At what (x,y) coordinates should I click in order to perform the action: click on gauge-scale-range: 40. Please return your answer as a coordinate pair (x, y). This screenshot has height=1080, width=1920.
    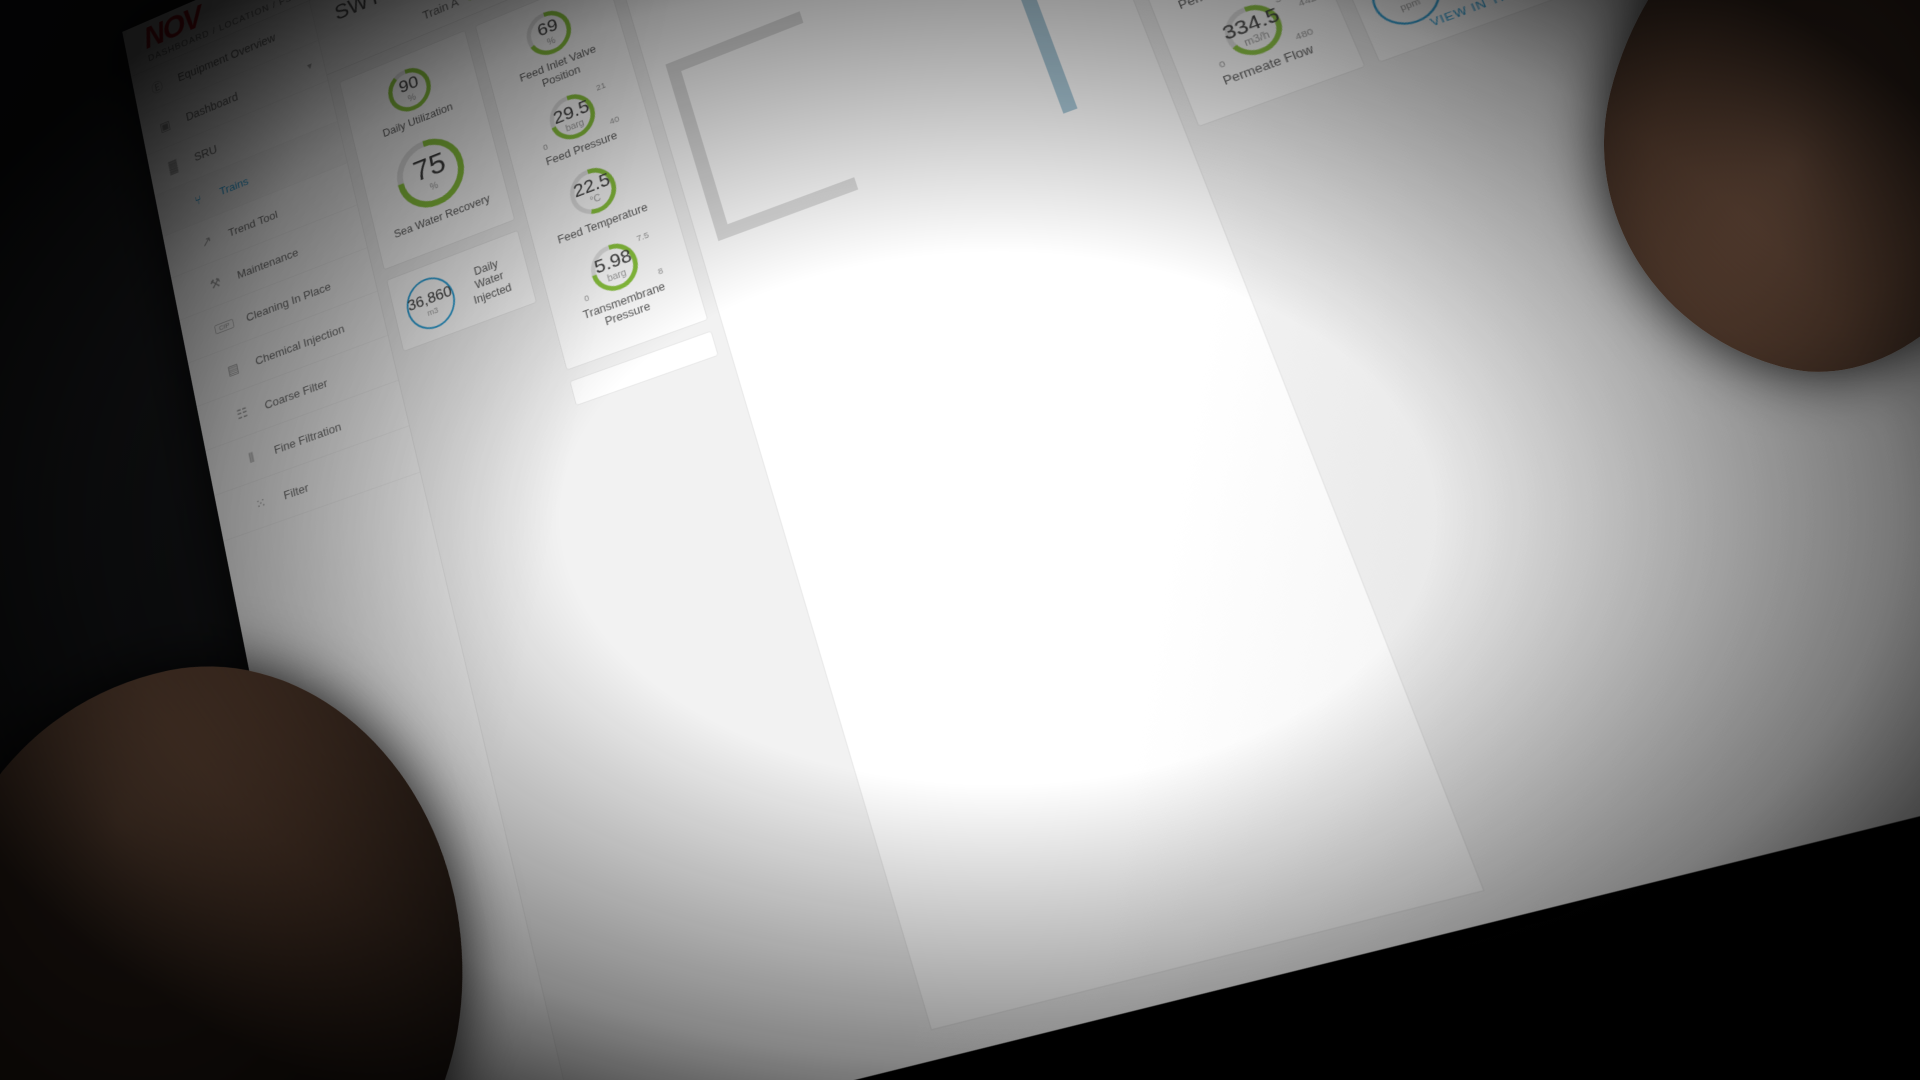
    Looking at the image, I should click on (614, 121).